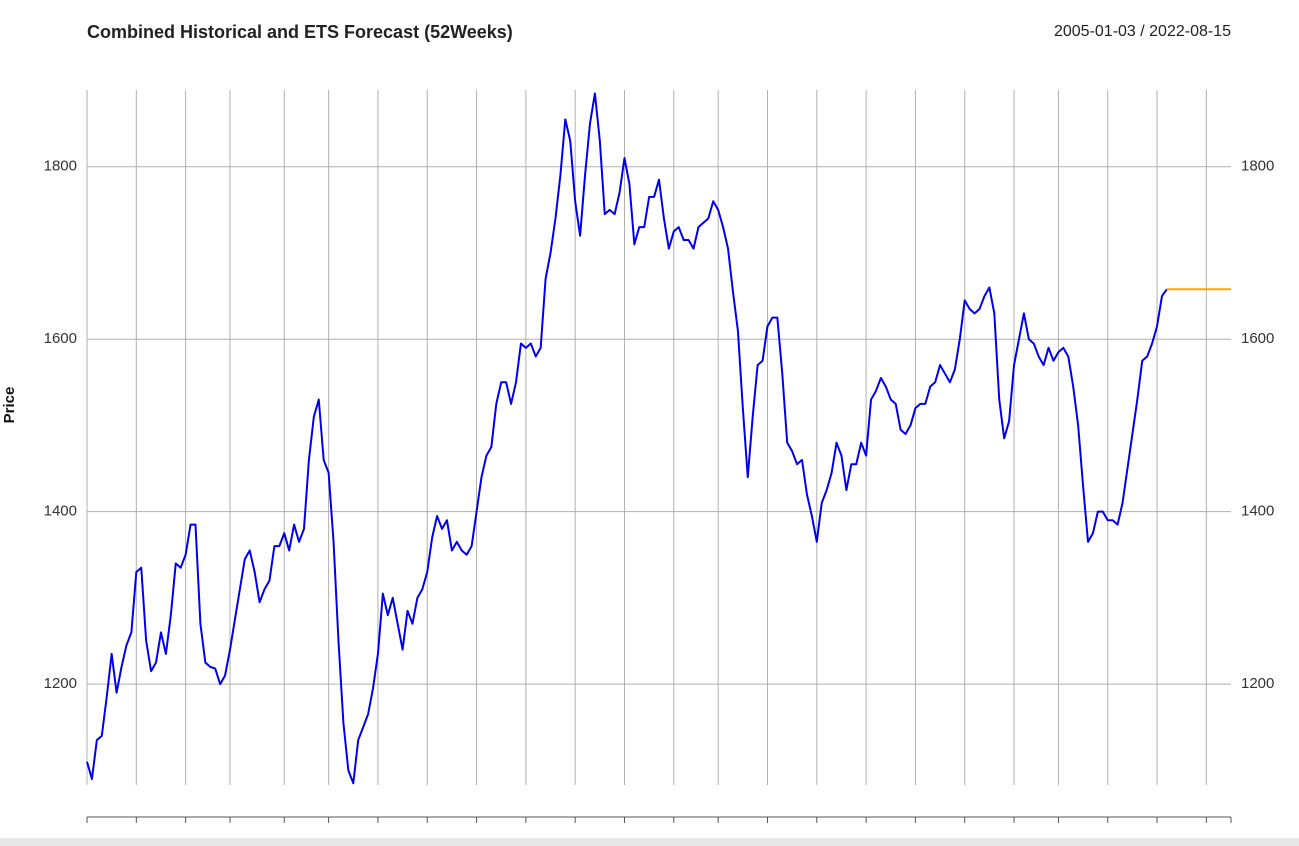 This screenshot has height=846, width=1299. I want to click on y-tick-label-right: 1400, so click(1257, 511).